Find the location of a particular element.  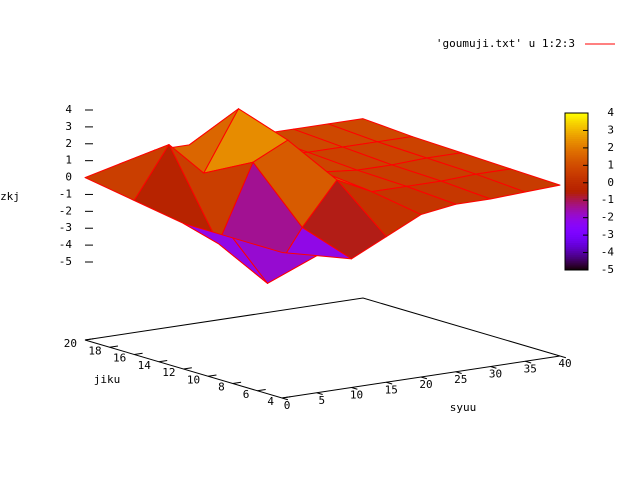

z-tick-label: 4 is located at coordinates (68, 109).